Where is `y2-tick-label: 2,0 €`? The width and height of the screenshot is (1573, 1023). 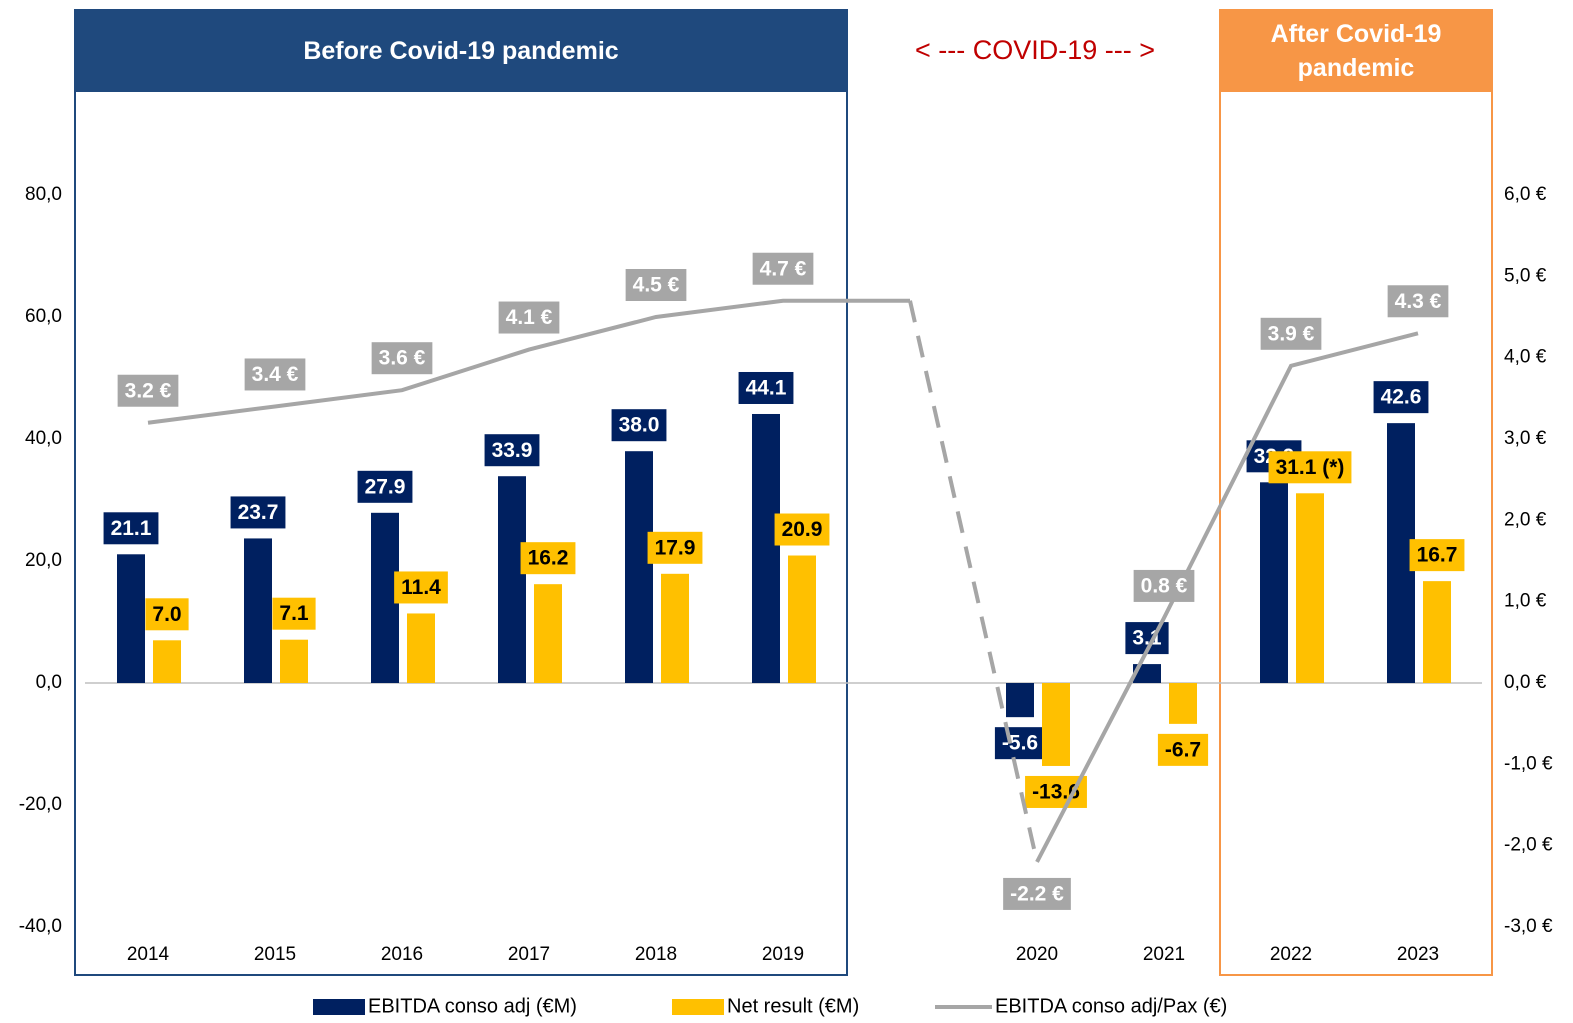 y2-tick-label: 2,0 € is located at coordinates (1525, 519).